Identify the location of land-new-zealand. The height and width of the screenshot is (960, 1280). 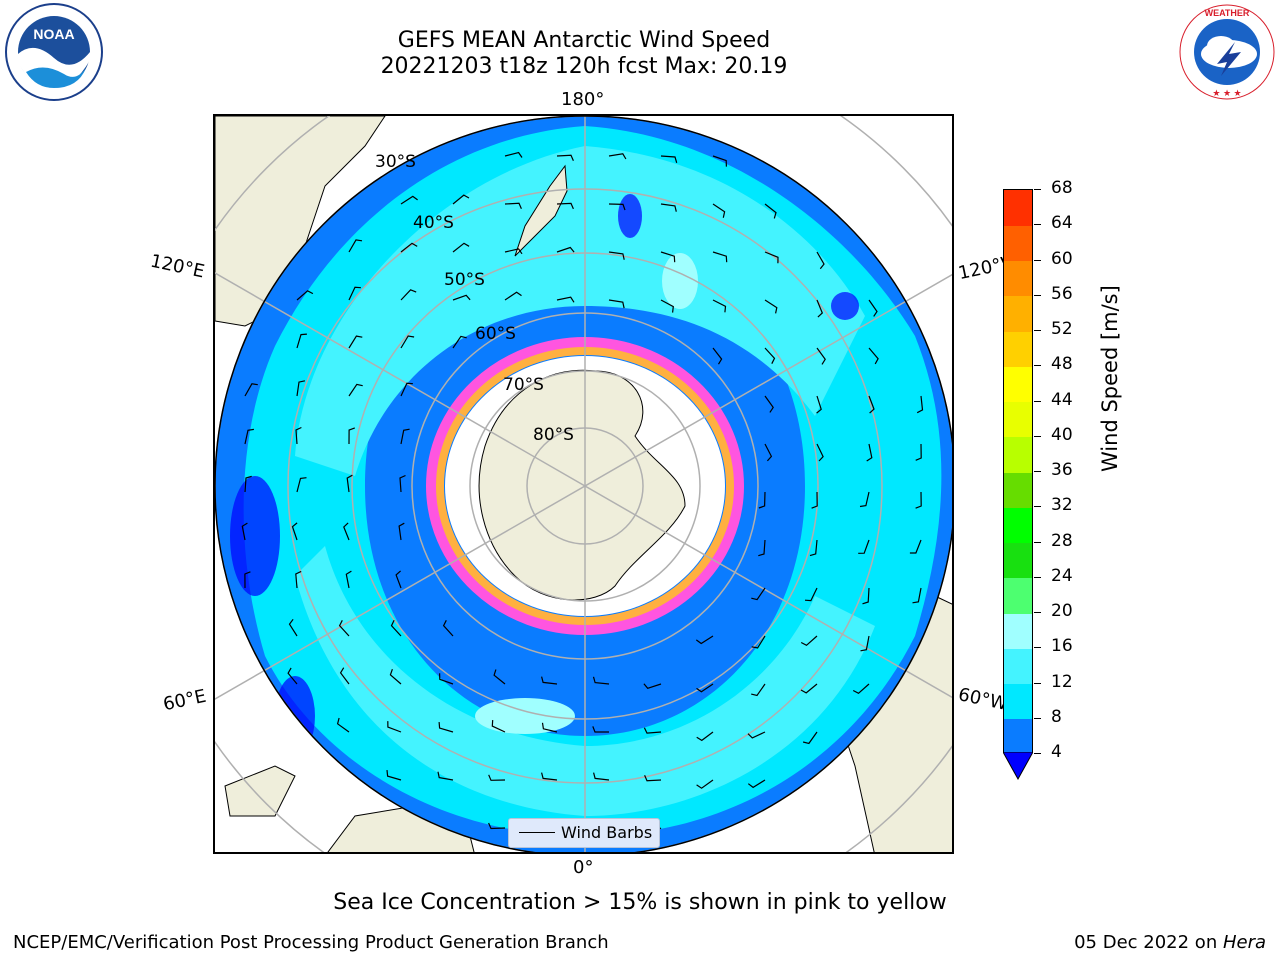
(541, 210).